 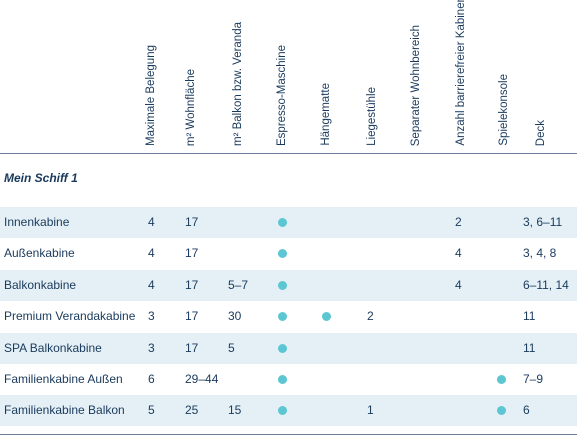 What do you see at coordinates (288, 434) in the screenshot?
I see `table-bottom-rule` at bounding box center [288, 434].